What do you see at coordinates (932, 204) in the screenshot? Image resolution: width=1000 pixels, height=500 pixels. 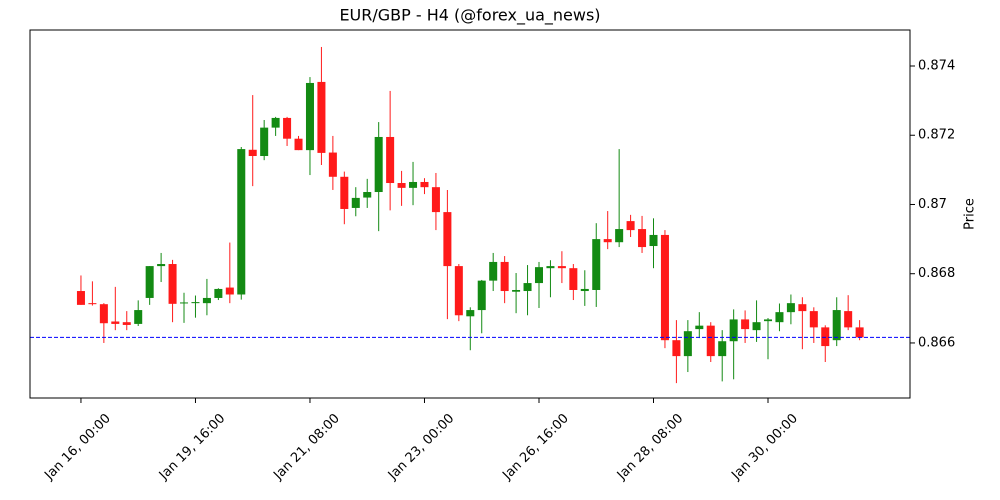 I see `y-tick-label: 0.87` at bounding box center [932, 204].